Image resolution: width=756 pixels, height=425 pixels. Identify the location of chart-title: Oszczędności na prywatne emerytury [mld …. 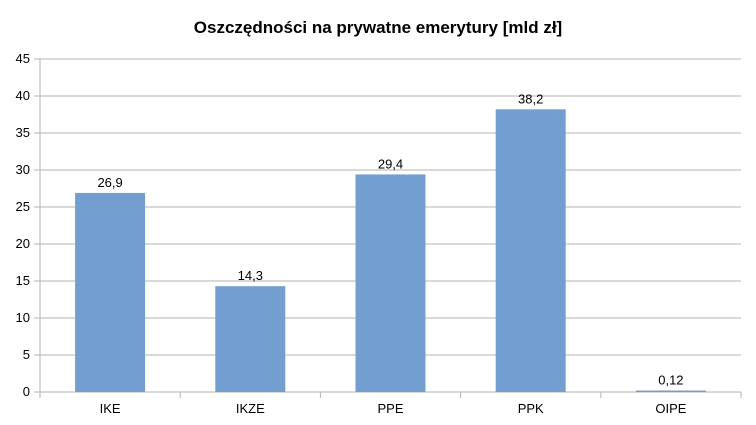
(378, 27).